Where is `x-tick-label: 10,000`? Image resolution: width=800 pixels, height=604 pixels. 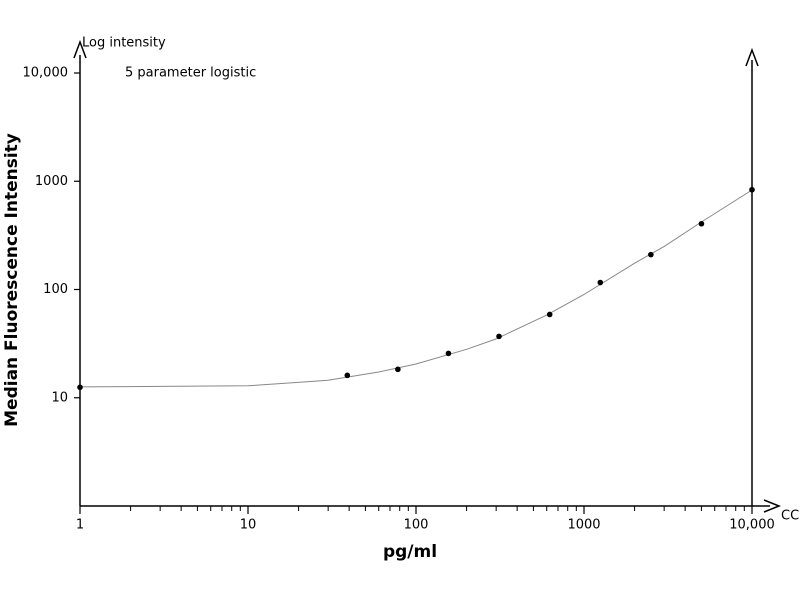
x-tick-label: 10,000 is located at coordinates (752, 525).